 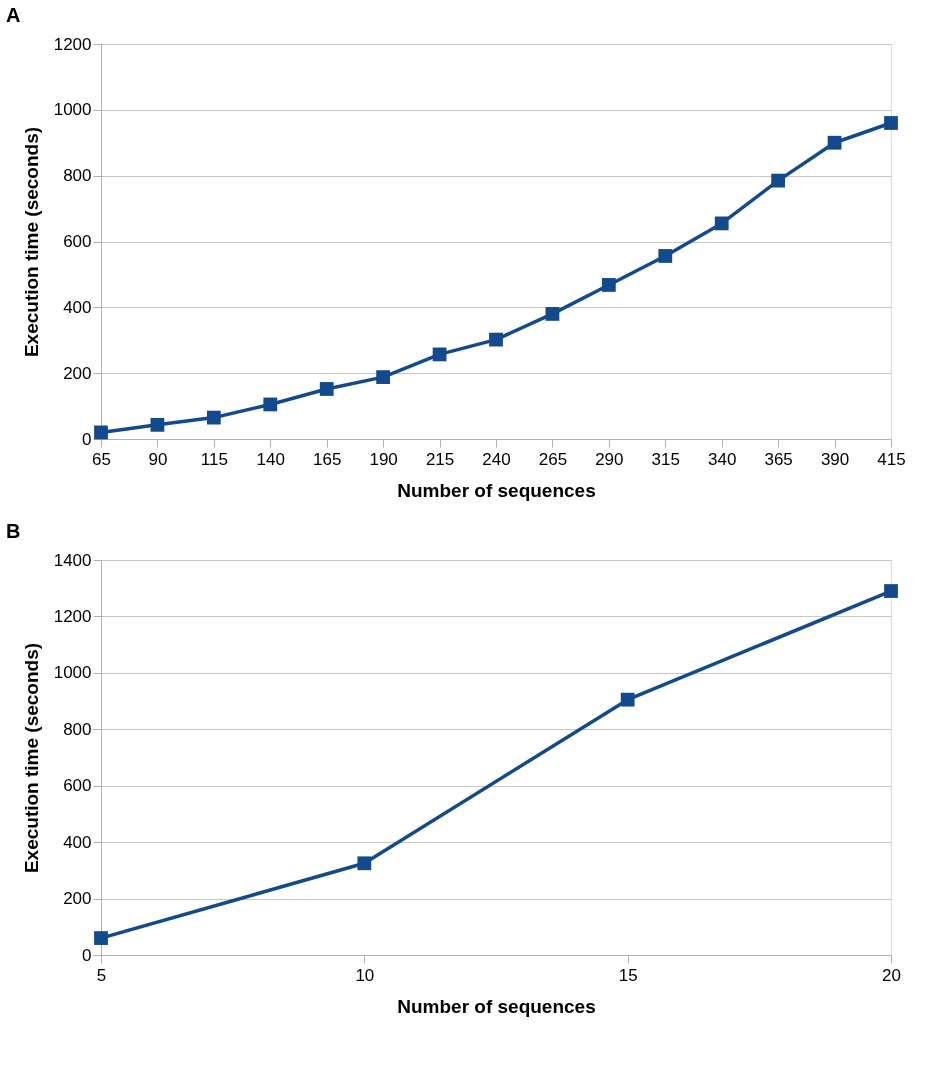 I want to click on x-tick-label: 240, so click(x=496, y=459).